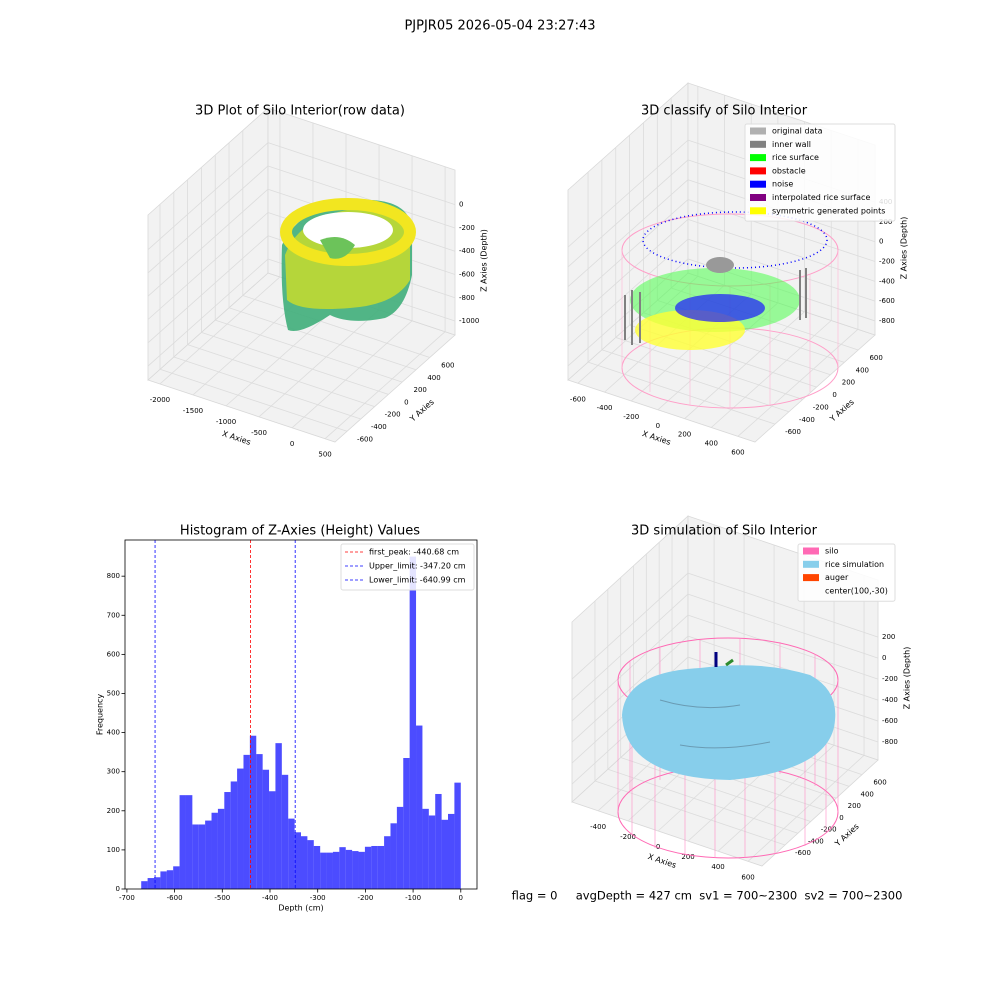 The width and height of the screenshot is (1000, 1000). What do you see at coordinates (795, 157) in the screenshot?
I see `legend-label: rice surface` at bounding box center [795, 157].